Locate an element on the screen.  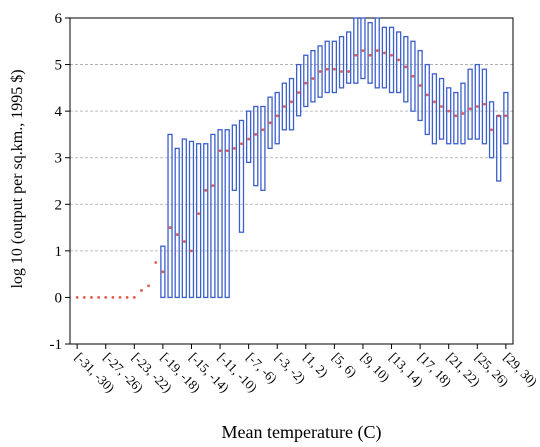
y-axis-title: log 10 (output per sq.km., 1995 $) is located at coordinates (17, 178).